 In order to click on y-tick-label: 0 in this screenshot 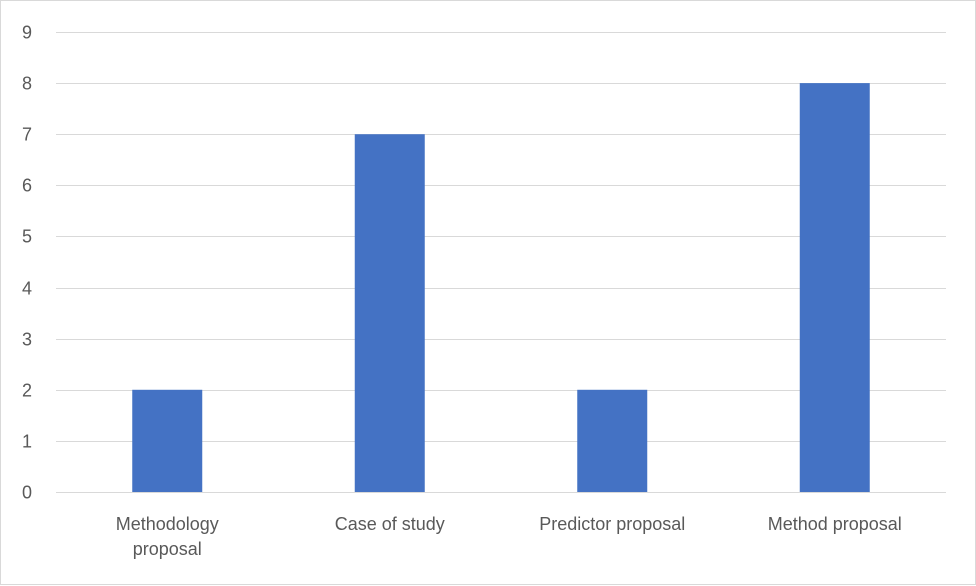, I will do `click(27, 493)`.